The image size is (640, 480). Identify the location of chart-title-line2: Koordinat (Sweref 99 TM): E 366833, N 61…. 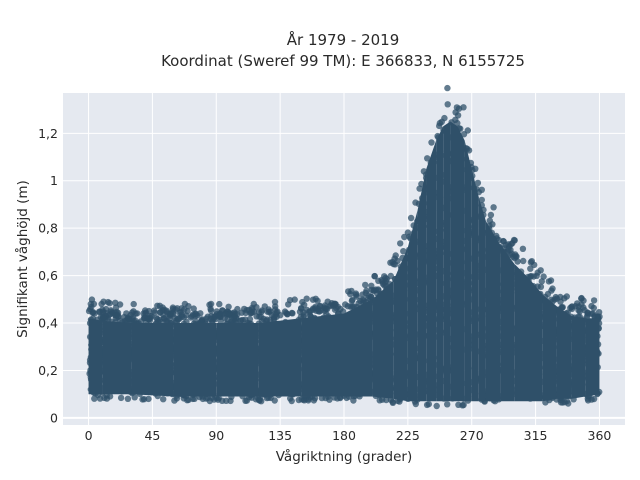
(343, 61).